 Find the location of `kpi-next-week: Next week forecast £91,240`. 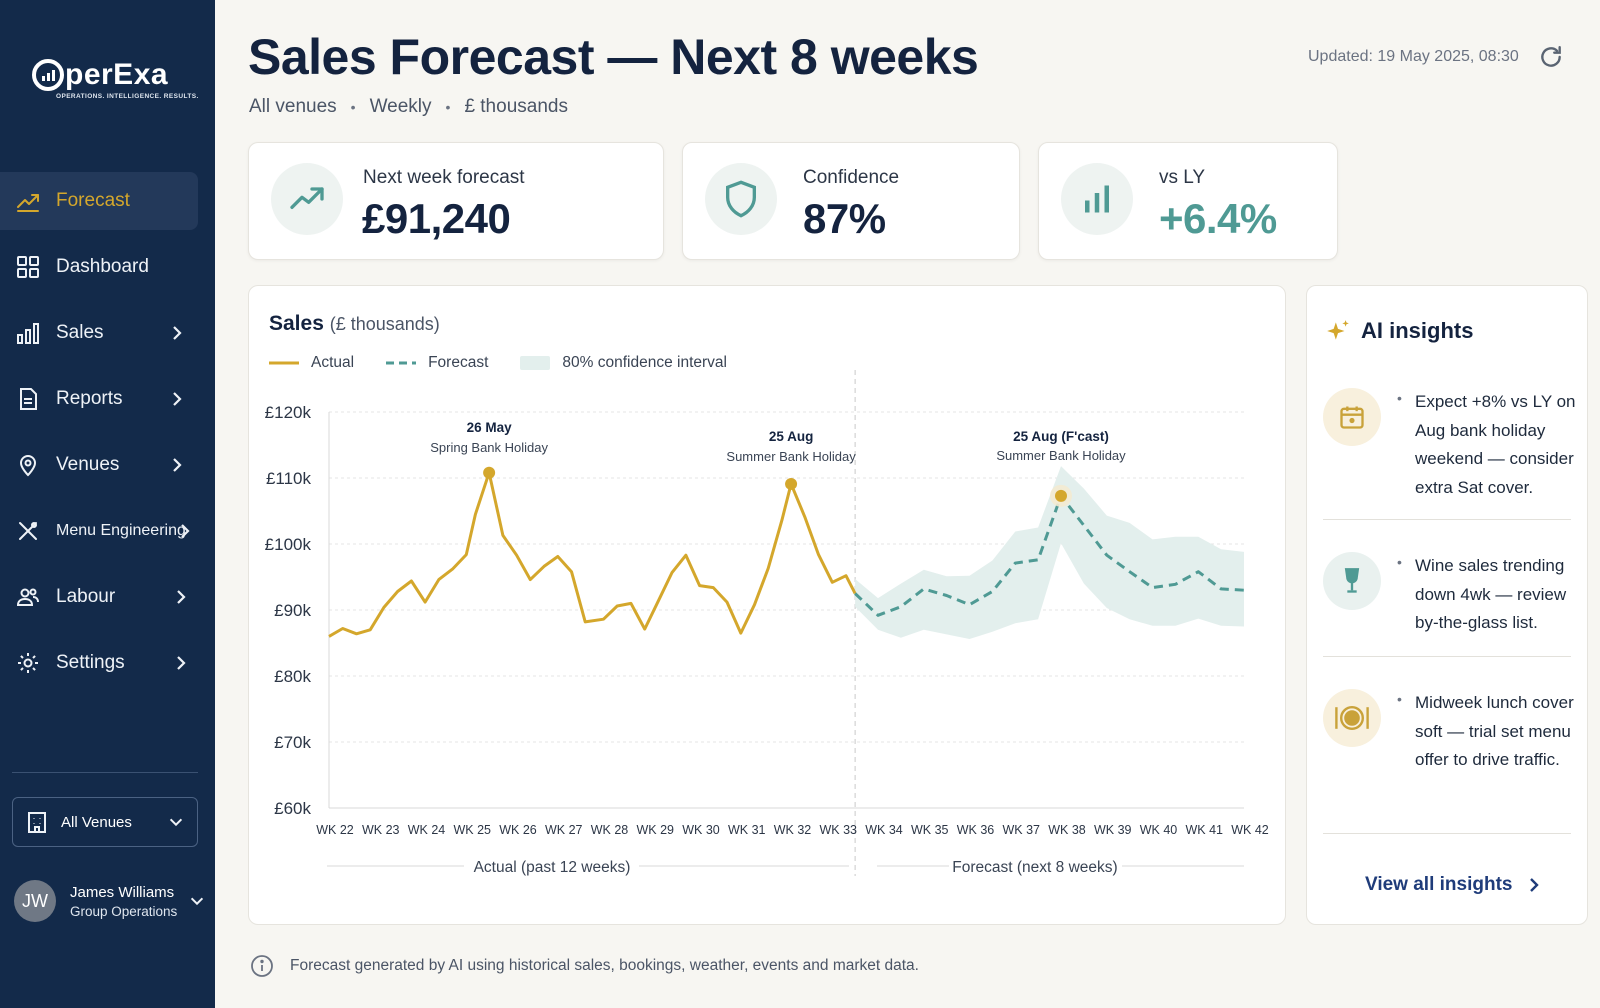

kpi-next-week: Next week forecast £91,240 is located at coordinates (456, 201).